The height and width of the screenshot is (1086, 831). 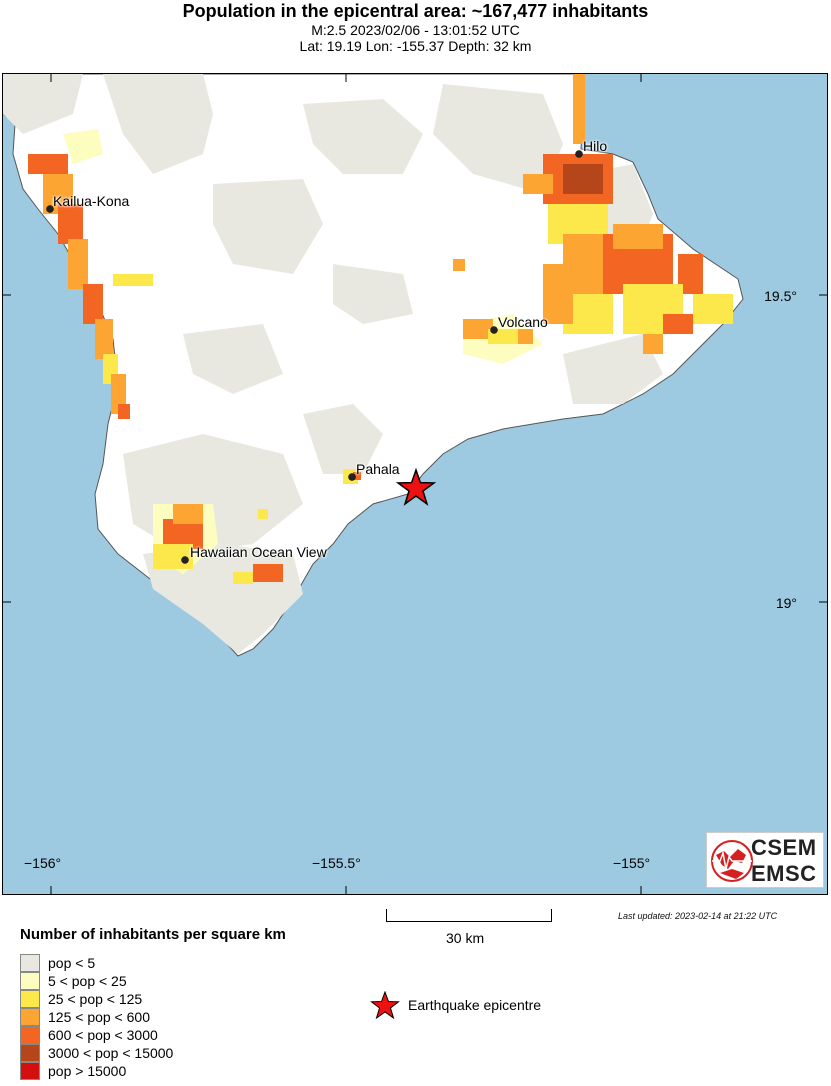 I want to click on legend-label: pop > 15000, so click(x=87, y=1071).